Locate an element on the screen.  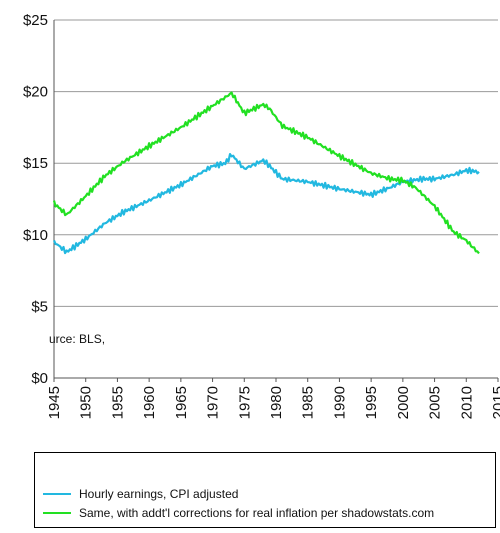
y-tick-label: $0 is located at coordinates (39, 378).